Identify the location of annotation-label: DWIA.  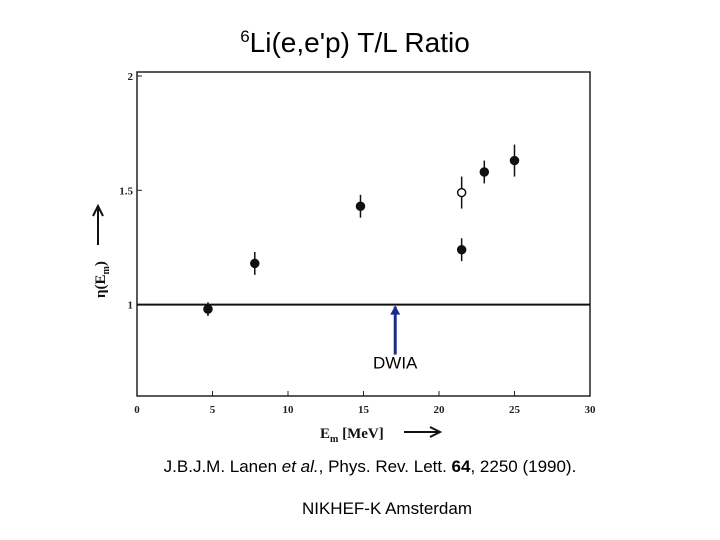
(395, 363).